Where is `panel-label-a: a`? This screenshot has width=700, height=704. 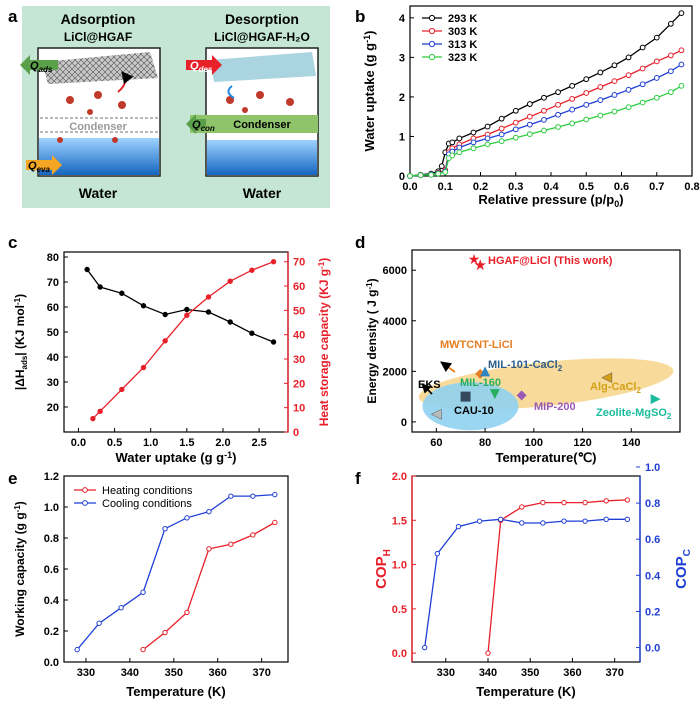
panel-label-a: a is located at coordinates (13, 16).